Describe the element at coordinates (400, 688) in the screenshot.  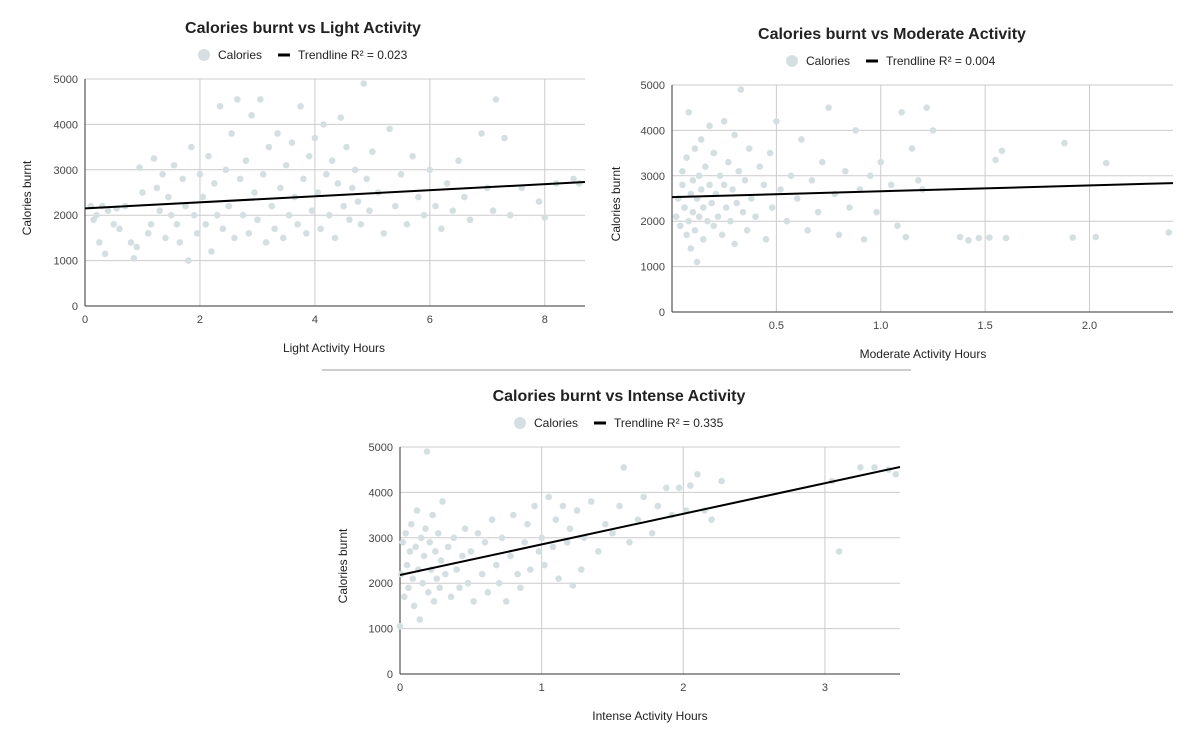
I see `x-tick-label: 0` at that location.